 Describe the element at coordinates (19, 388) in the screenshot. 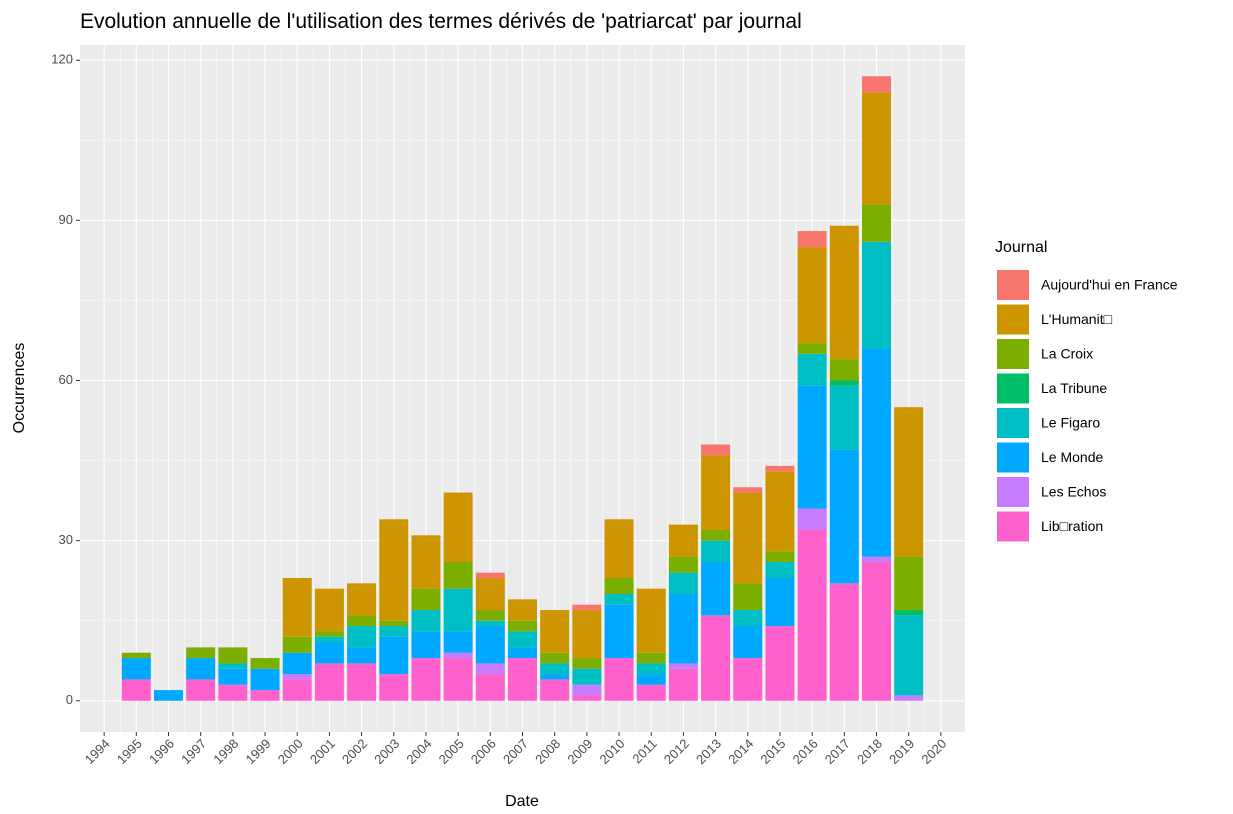

I see `y-axis-title: Occurrences` at that location.